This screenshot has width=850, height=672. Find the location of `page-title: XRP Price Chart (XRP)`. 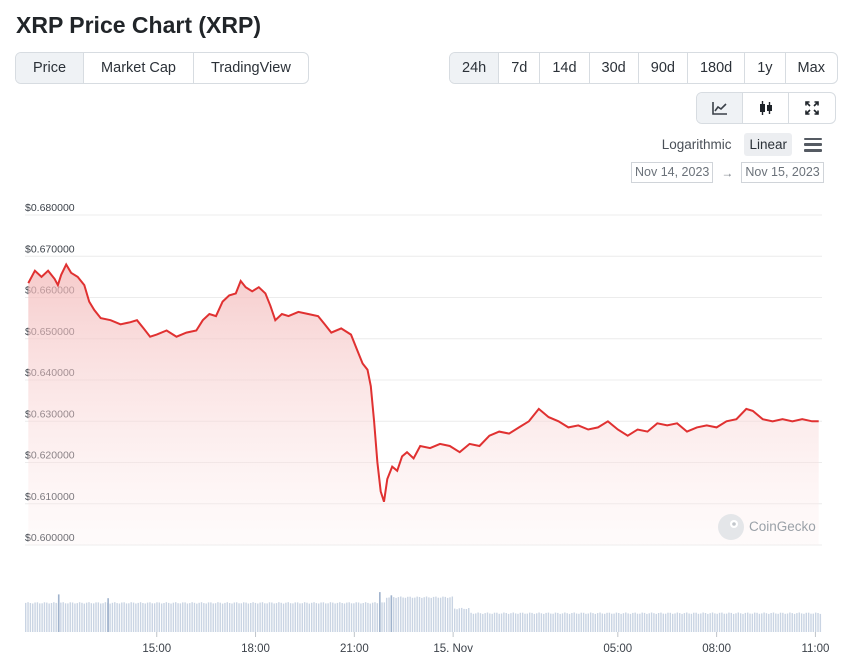

page-title: XRP Price Chart (XRP) is located at coordinates (138, 25).